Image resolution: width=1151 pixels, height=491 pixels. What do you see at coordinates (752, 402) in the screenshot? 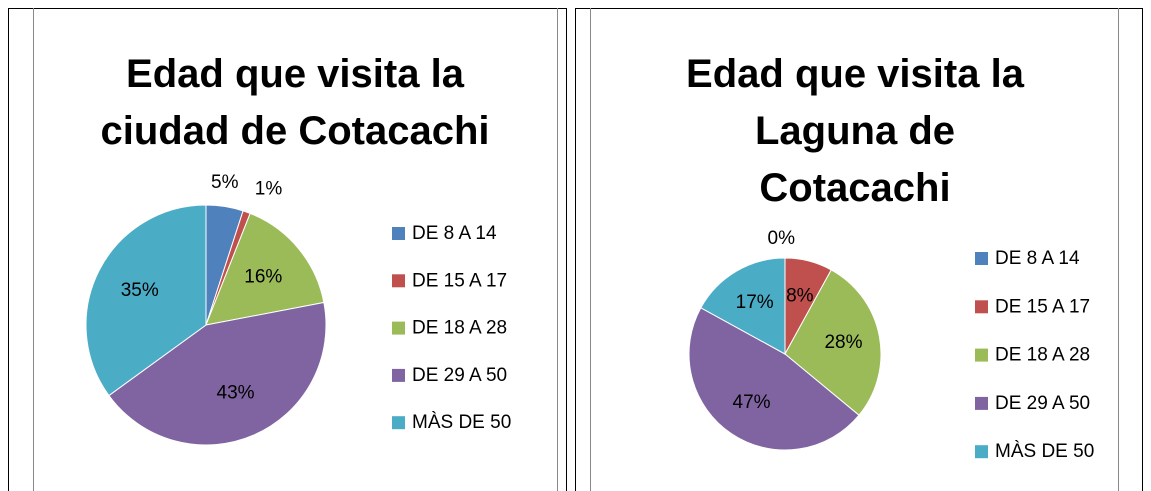
I see `data-label: 47%` at bounding box center [752, 402].